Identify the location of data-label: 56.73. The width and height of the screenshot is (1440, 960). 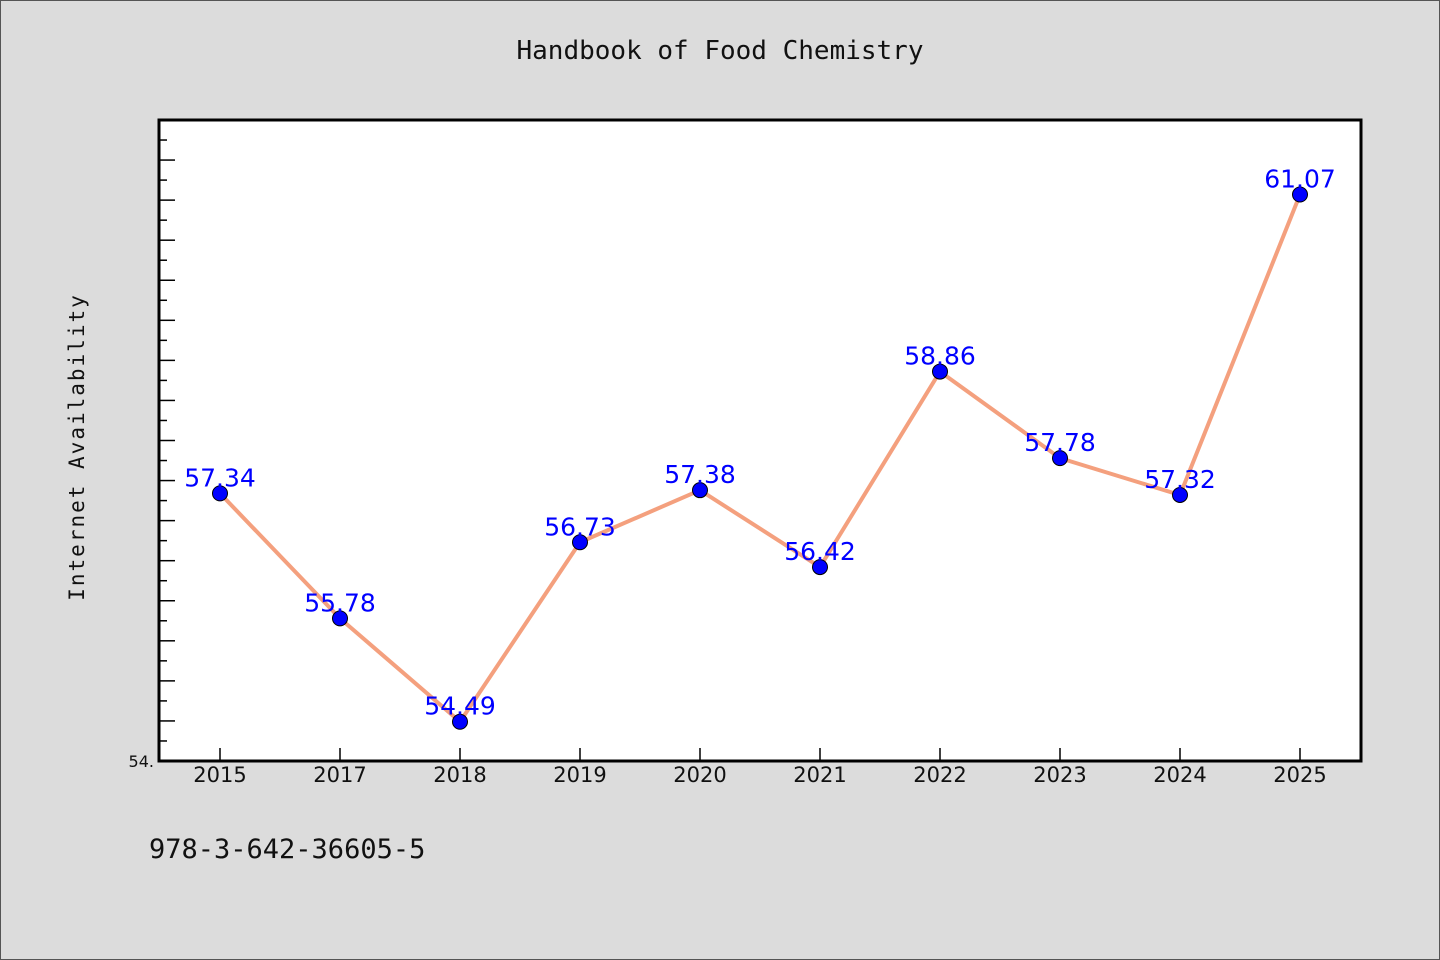
(580, 526).